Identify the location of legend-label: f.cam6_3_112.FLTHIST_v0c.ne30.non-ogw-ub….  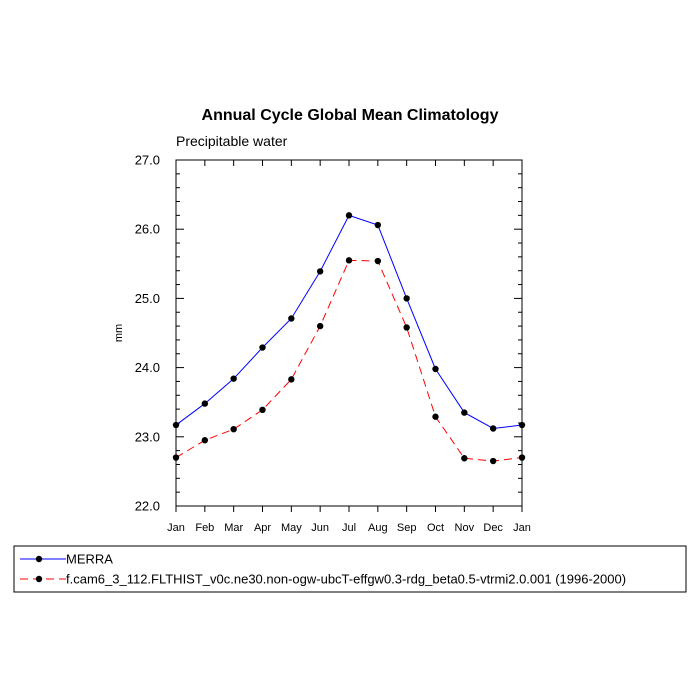
(346, 579).